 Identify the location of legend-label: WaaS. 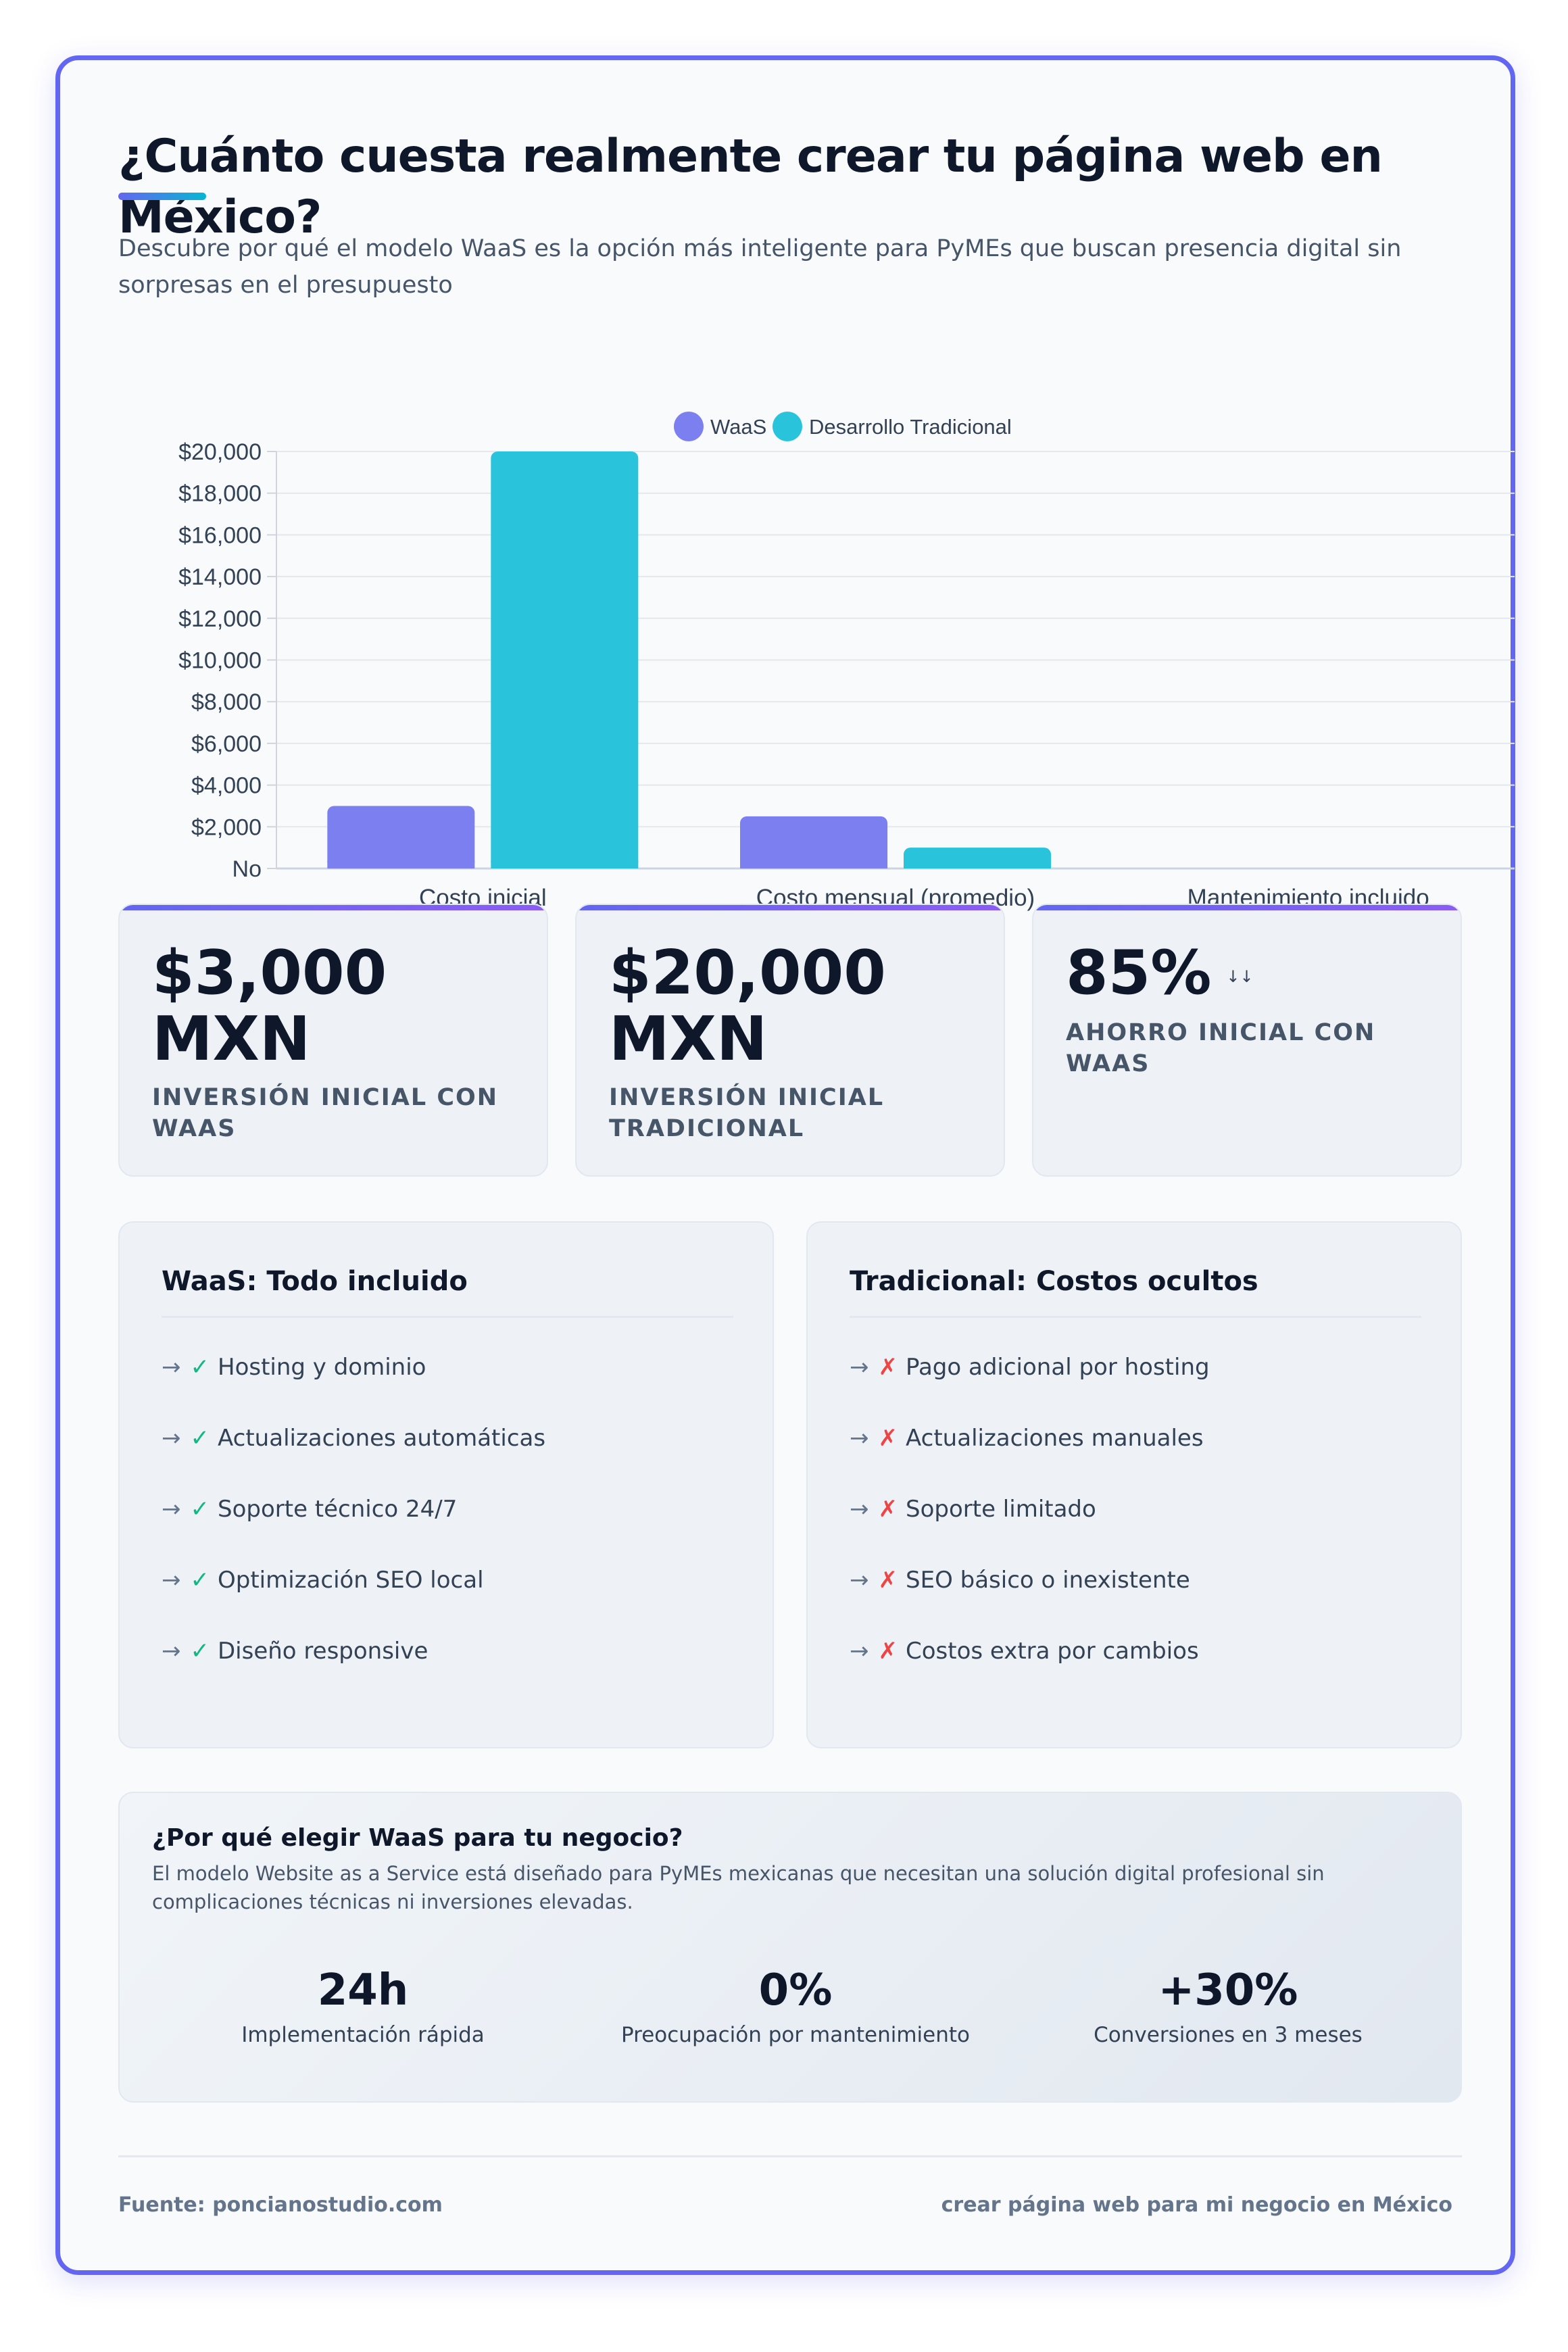
(738, 427).